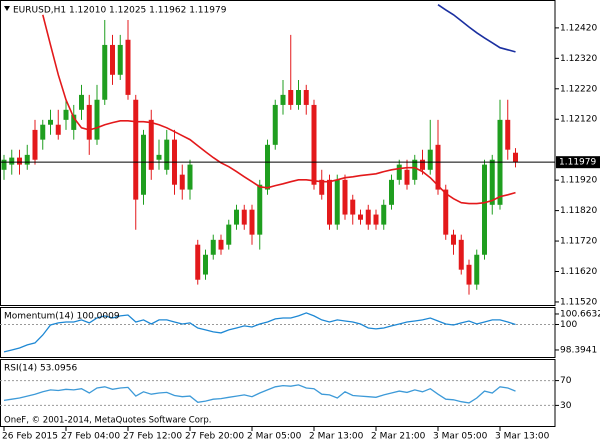 The image size is (600, 443). Describe the element at coordinates (578, 350) in the screenshot. I see `y-tick-label: 98.3941` at that location.